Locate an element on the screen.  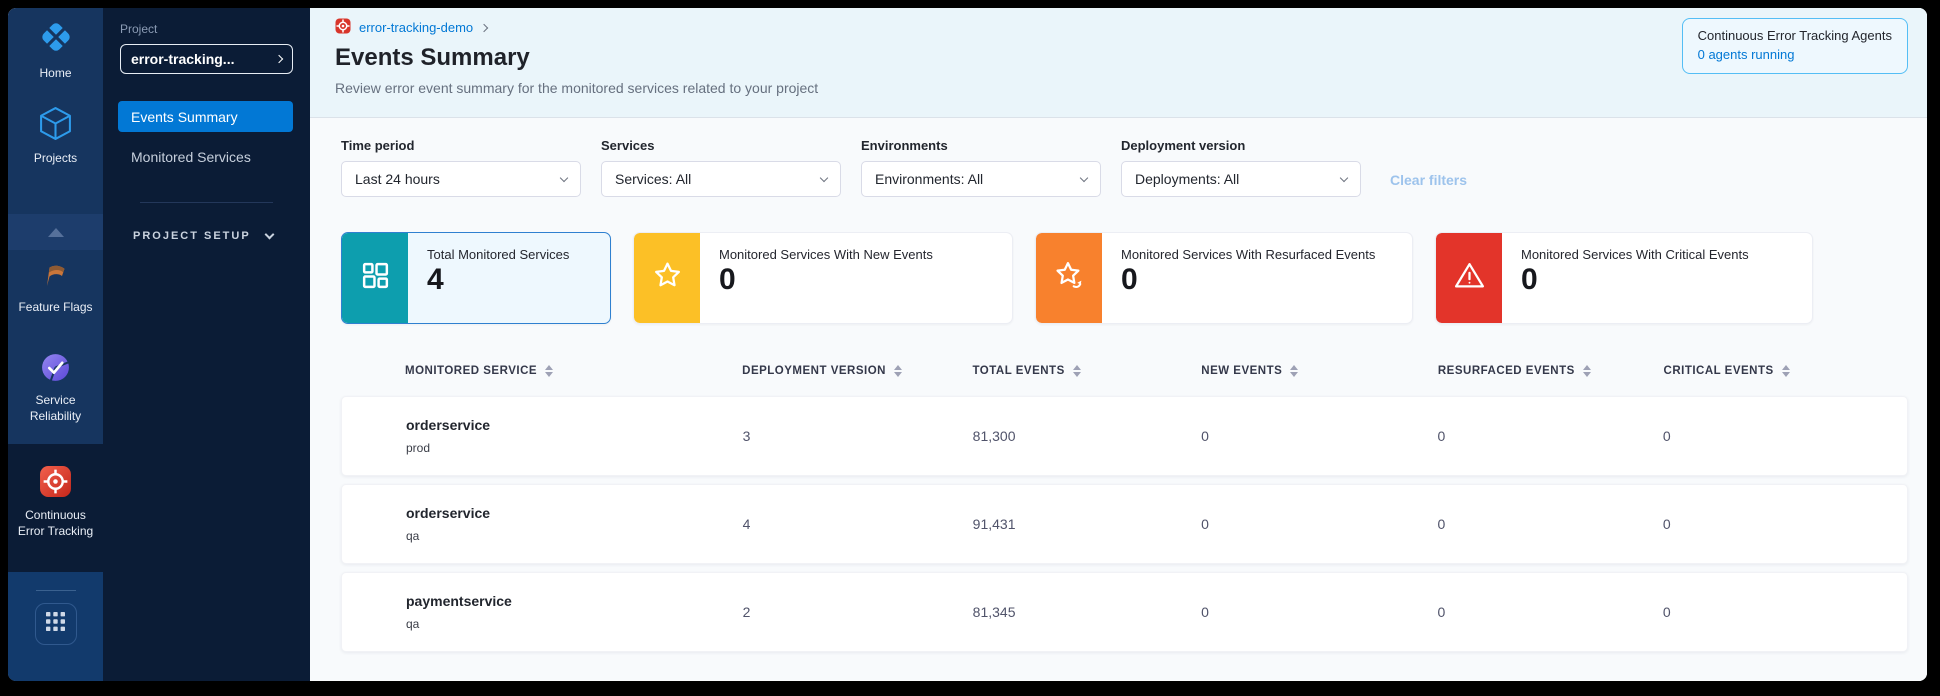
filter-field: Time period Last 24 hours is located at coordinates (461, 167).